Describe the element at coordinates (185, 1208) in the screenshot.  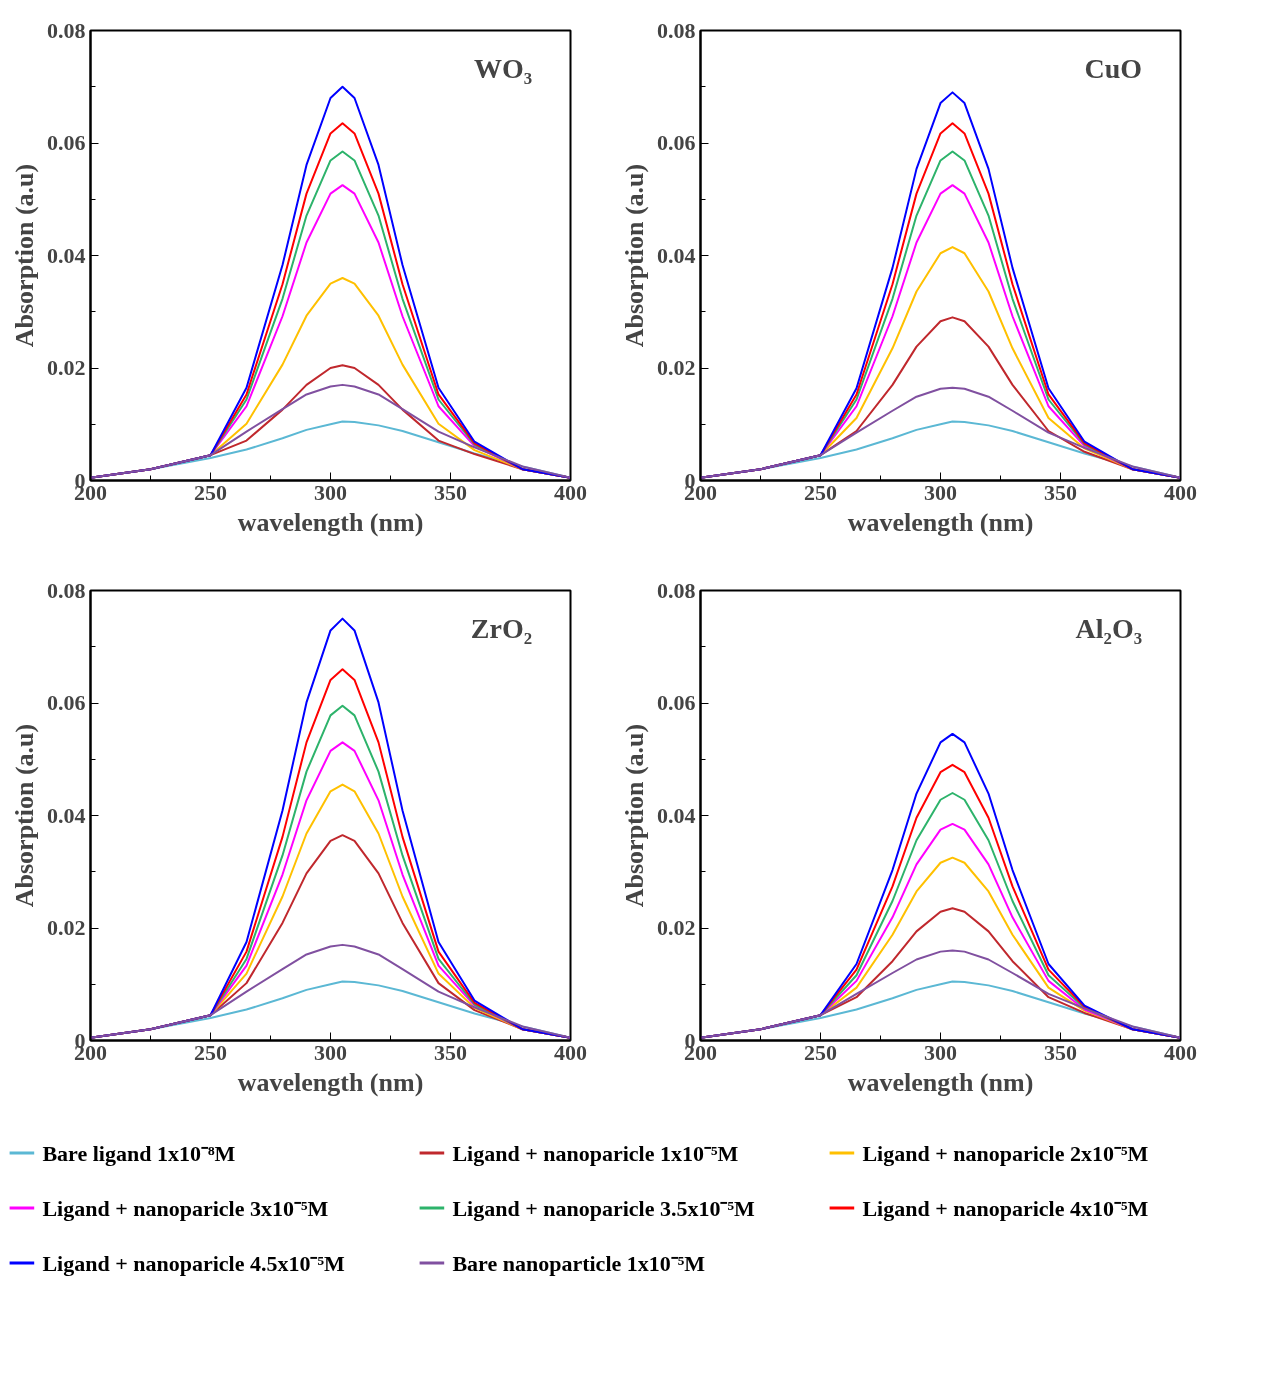
I see `legend-label: Ligand + nanoparicle 3x10⁻⁵M` at that location.